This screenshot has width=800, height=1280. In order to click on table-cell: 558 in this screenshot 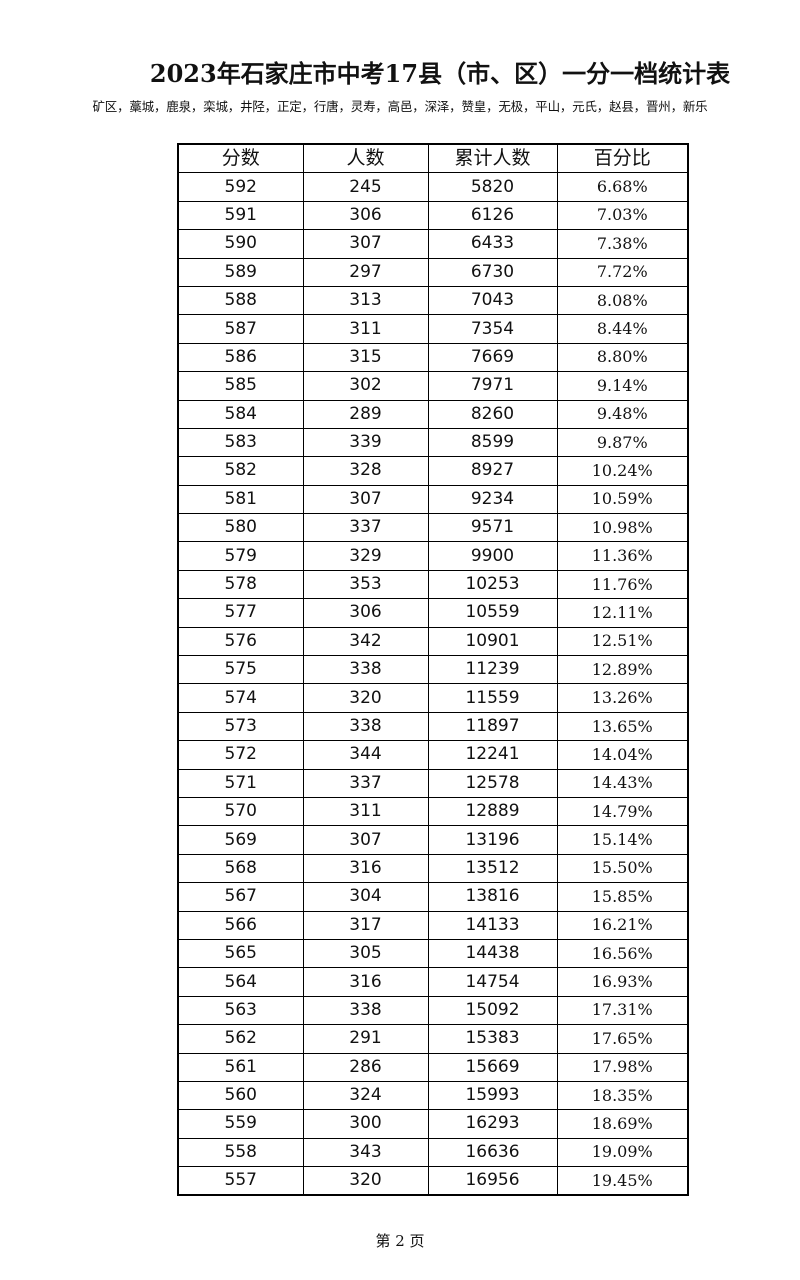, I will do `click(240, 1152)`.